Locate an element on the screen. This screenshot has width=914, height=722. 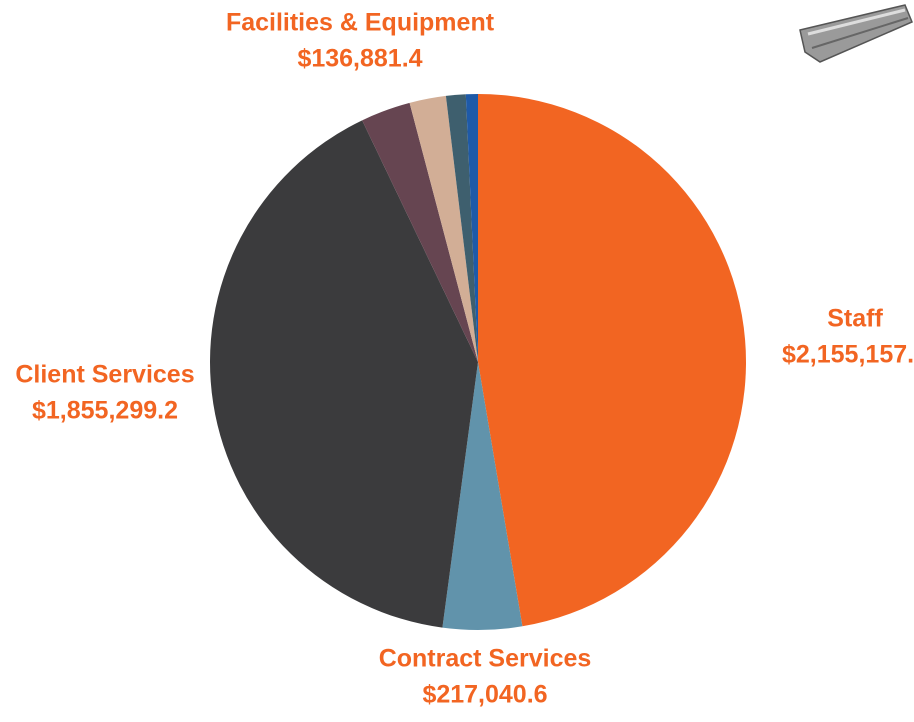
slice-value-label: $136,881.4 is located at coordinates (359, 59).